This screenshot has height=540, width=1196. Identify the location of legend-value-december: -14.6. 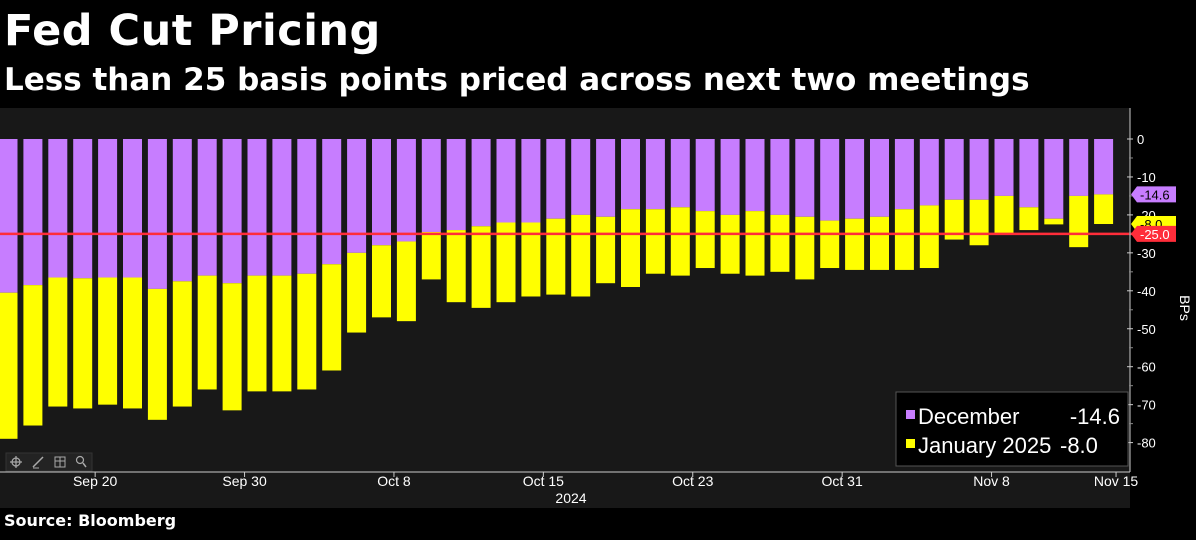
(1095, 416).